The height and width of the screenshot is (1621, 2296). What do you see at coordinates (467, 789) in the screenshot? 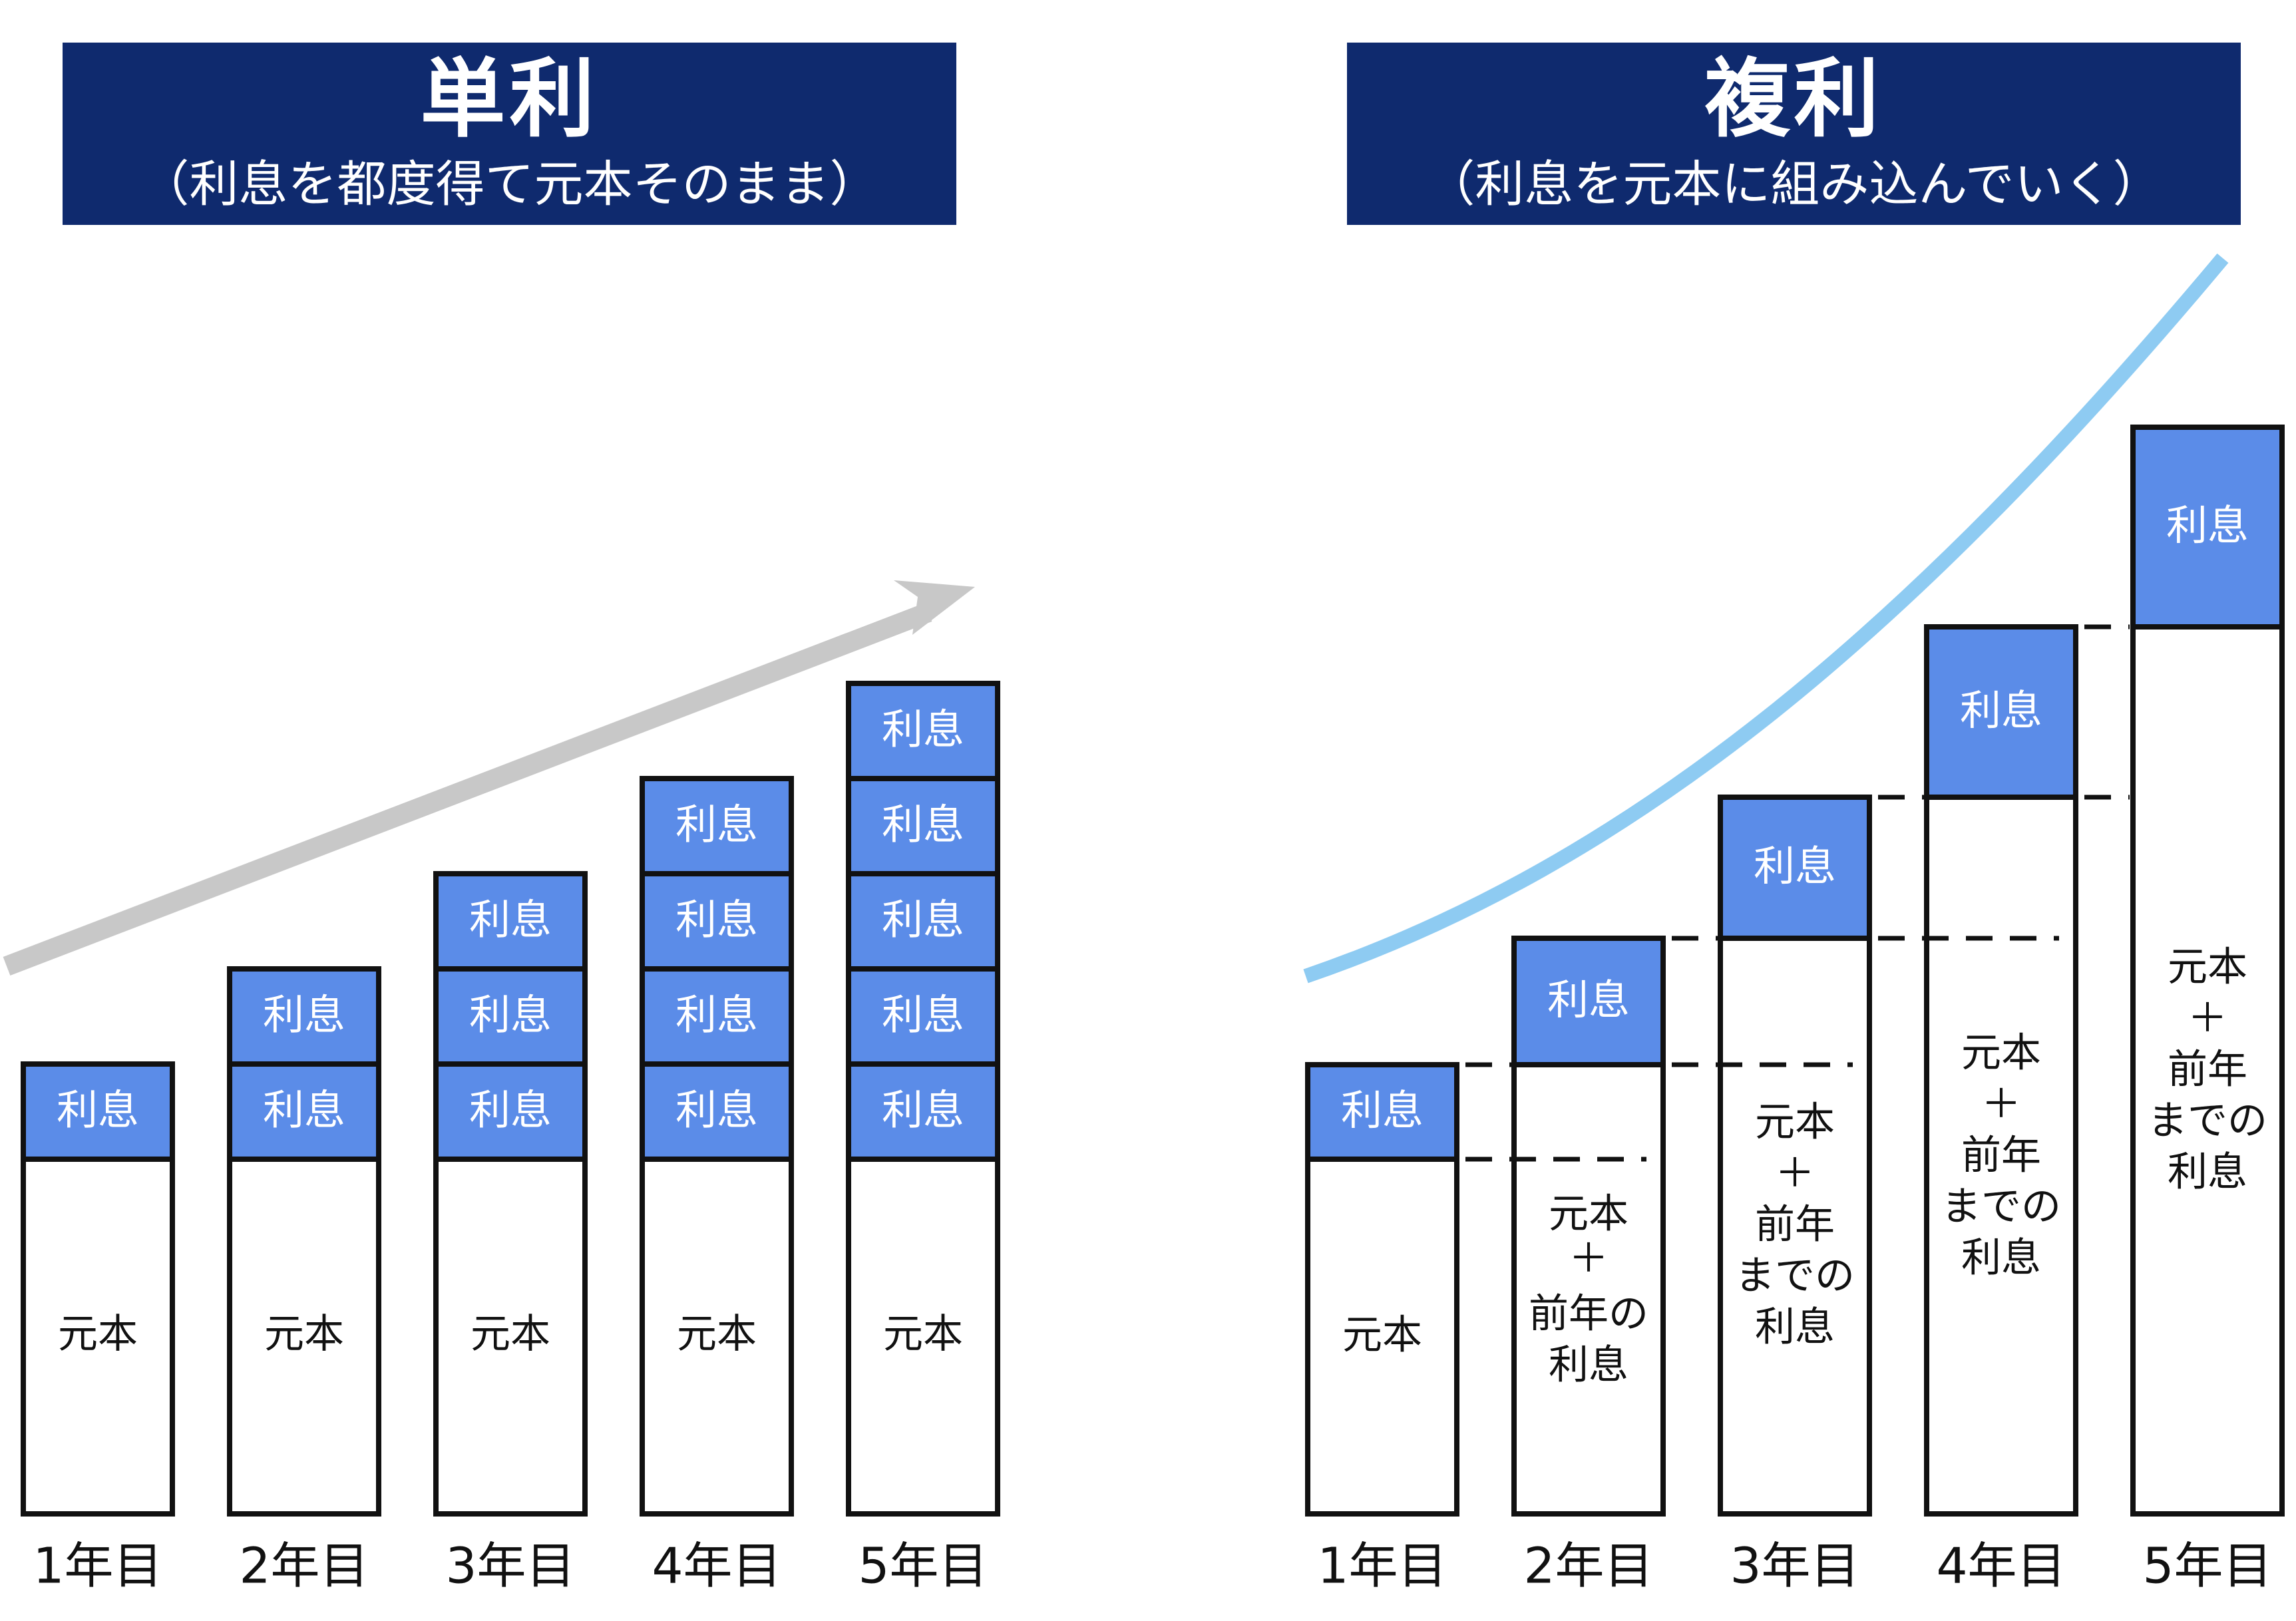
I see `trend-arrow-shaft` at bounding box center [467, 789].